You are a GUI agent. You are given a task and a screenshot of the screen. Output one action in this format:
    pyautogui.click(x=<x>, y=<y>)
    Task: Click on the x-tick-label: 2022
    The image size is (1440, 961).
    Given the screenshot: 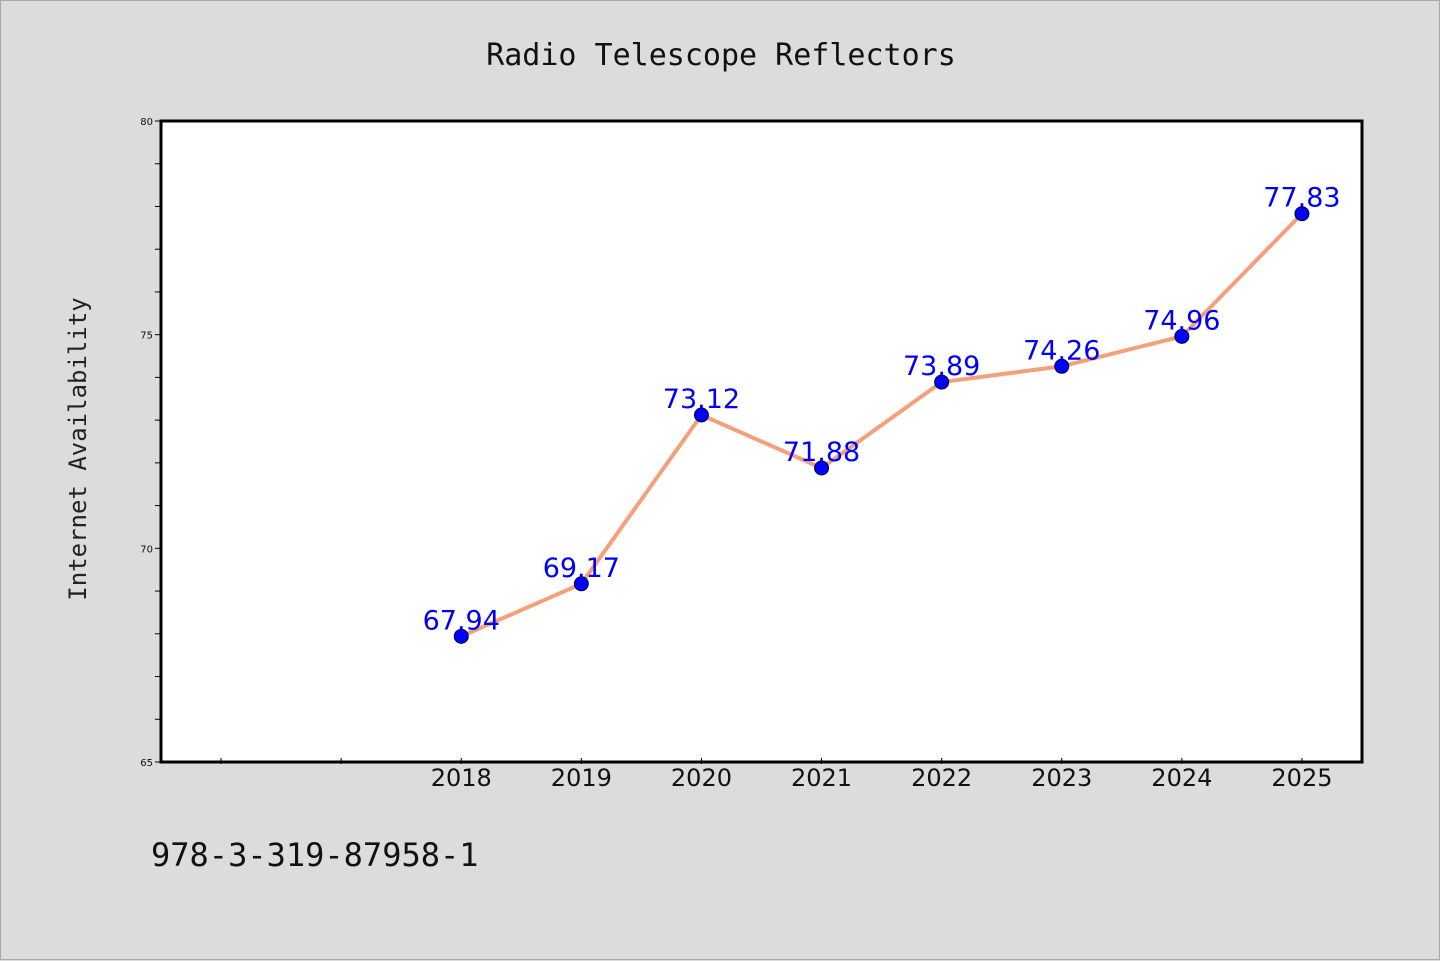 What is the action you would take?
    pyautogui.click(x=941, y=778)
    